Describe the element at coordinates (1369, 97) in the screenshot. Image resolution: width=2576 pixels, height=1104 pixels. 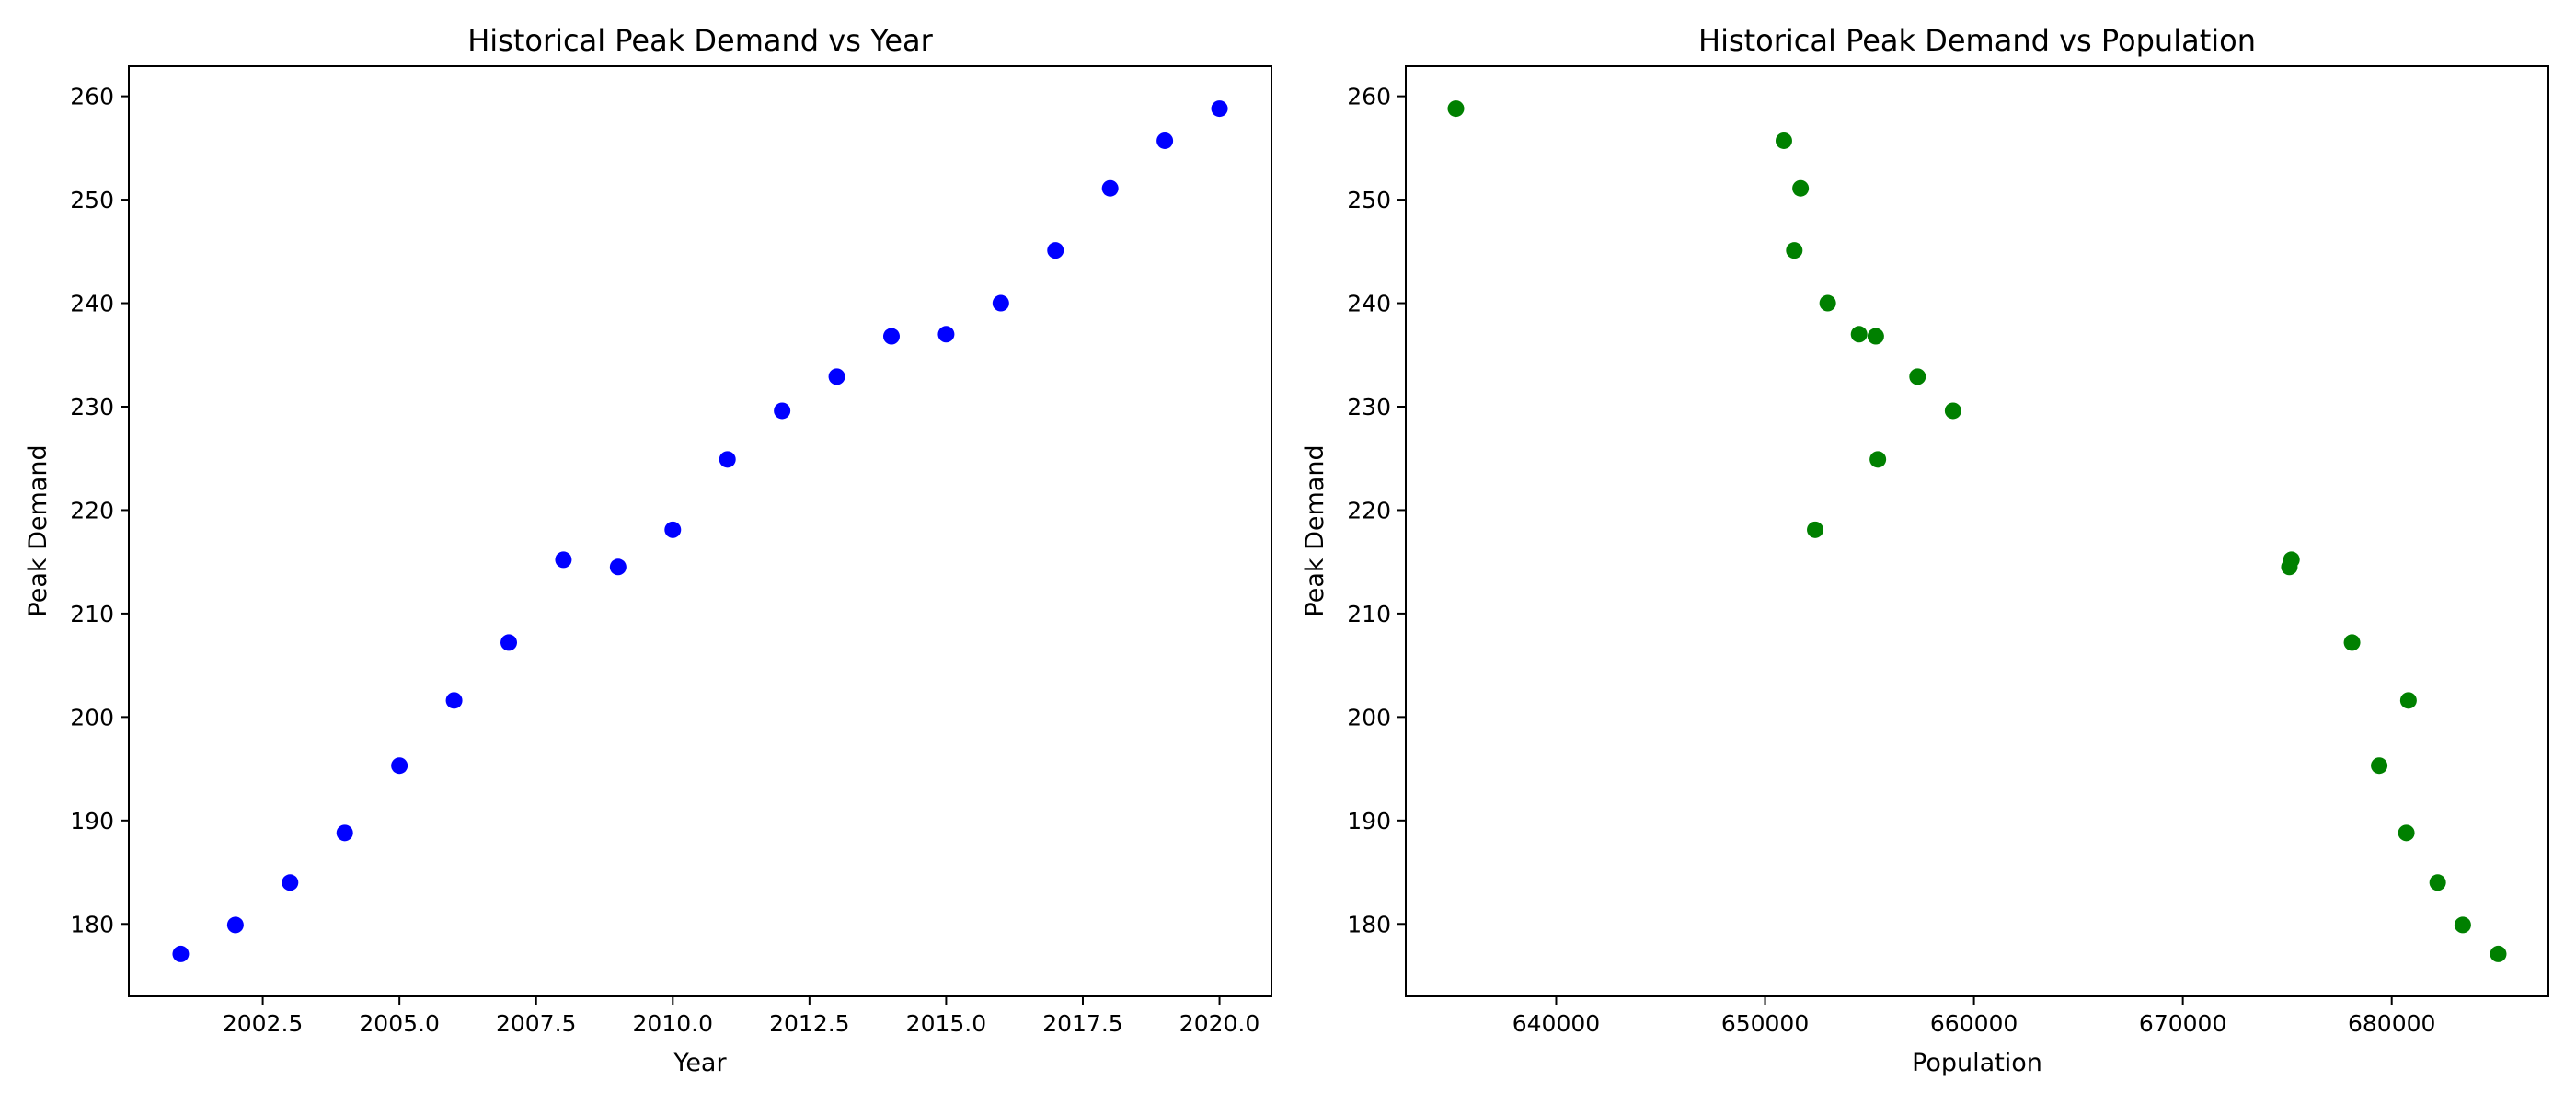
I see `right-y-tick-label: 260` at that location.